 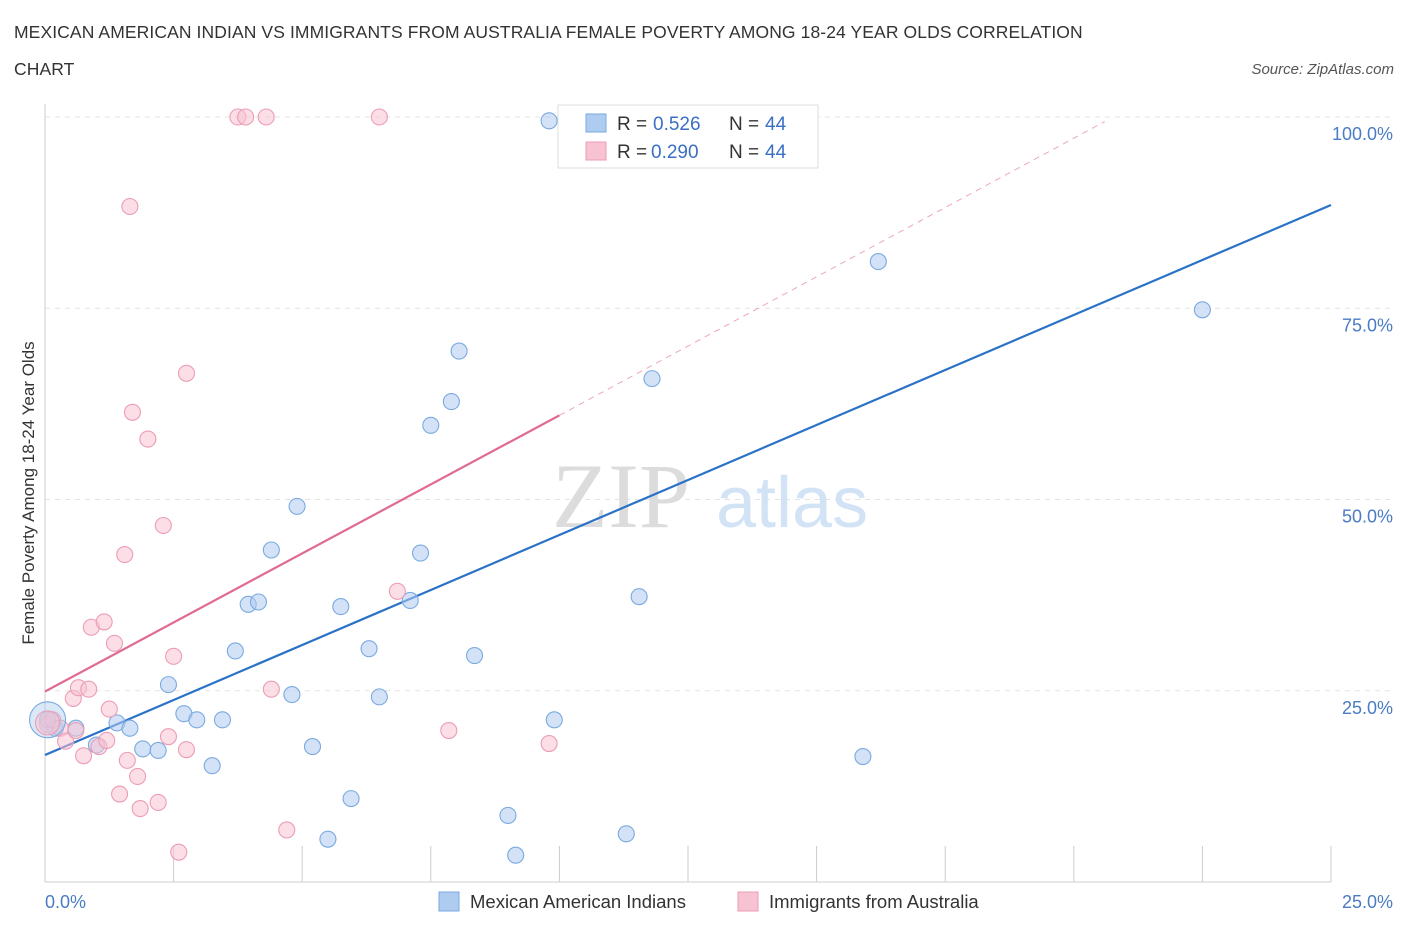 What do you see at coordinates (1322, 69) in the screenshot?
I see `source-credit: Source: ZipAtlas.com` at bounding box center [1322, 69].